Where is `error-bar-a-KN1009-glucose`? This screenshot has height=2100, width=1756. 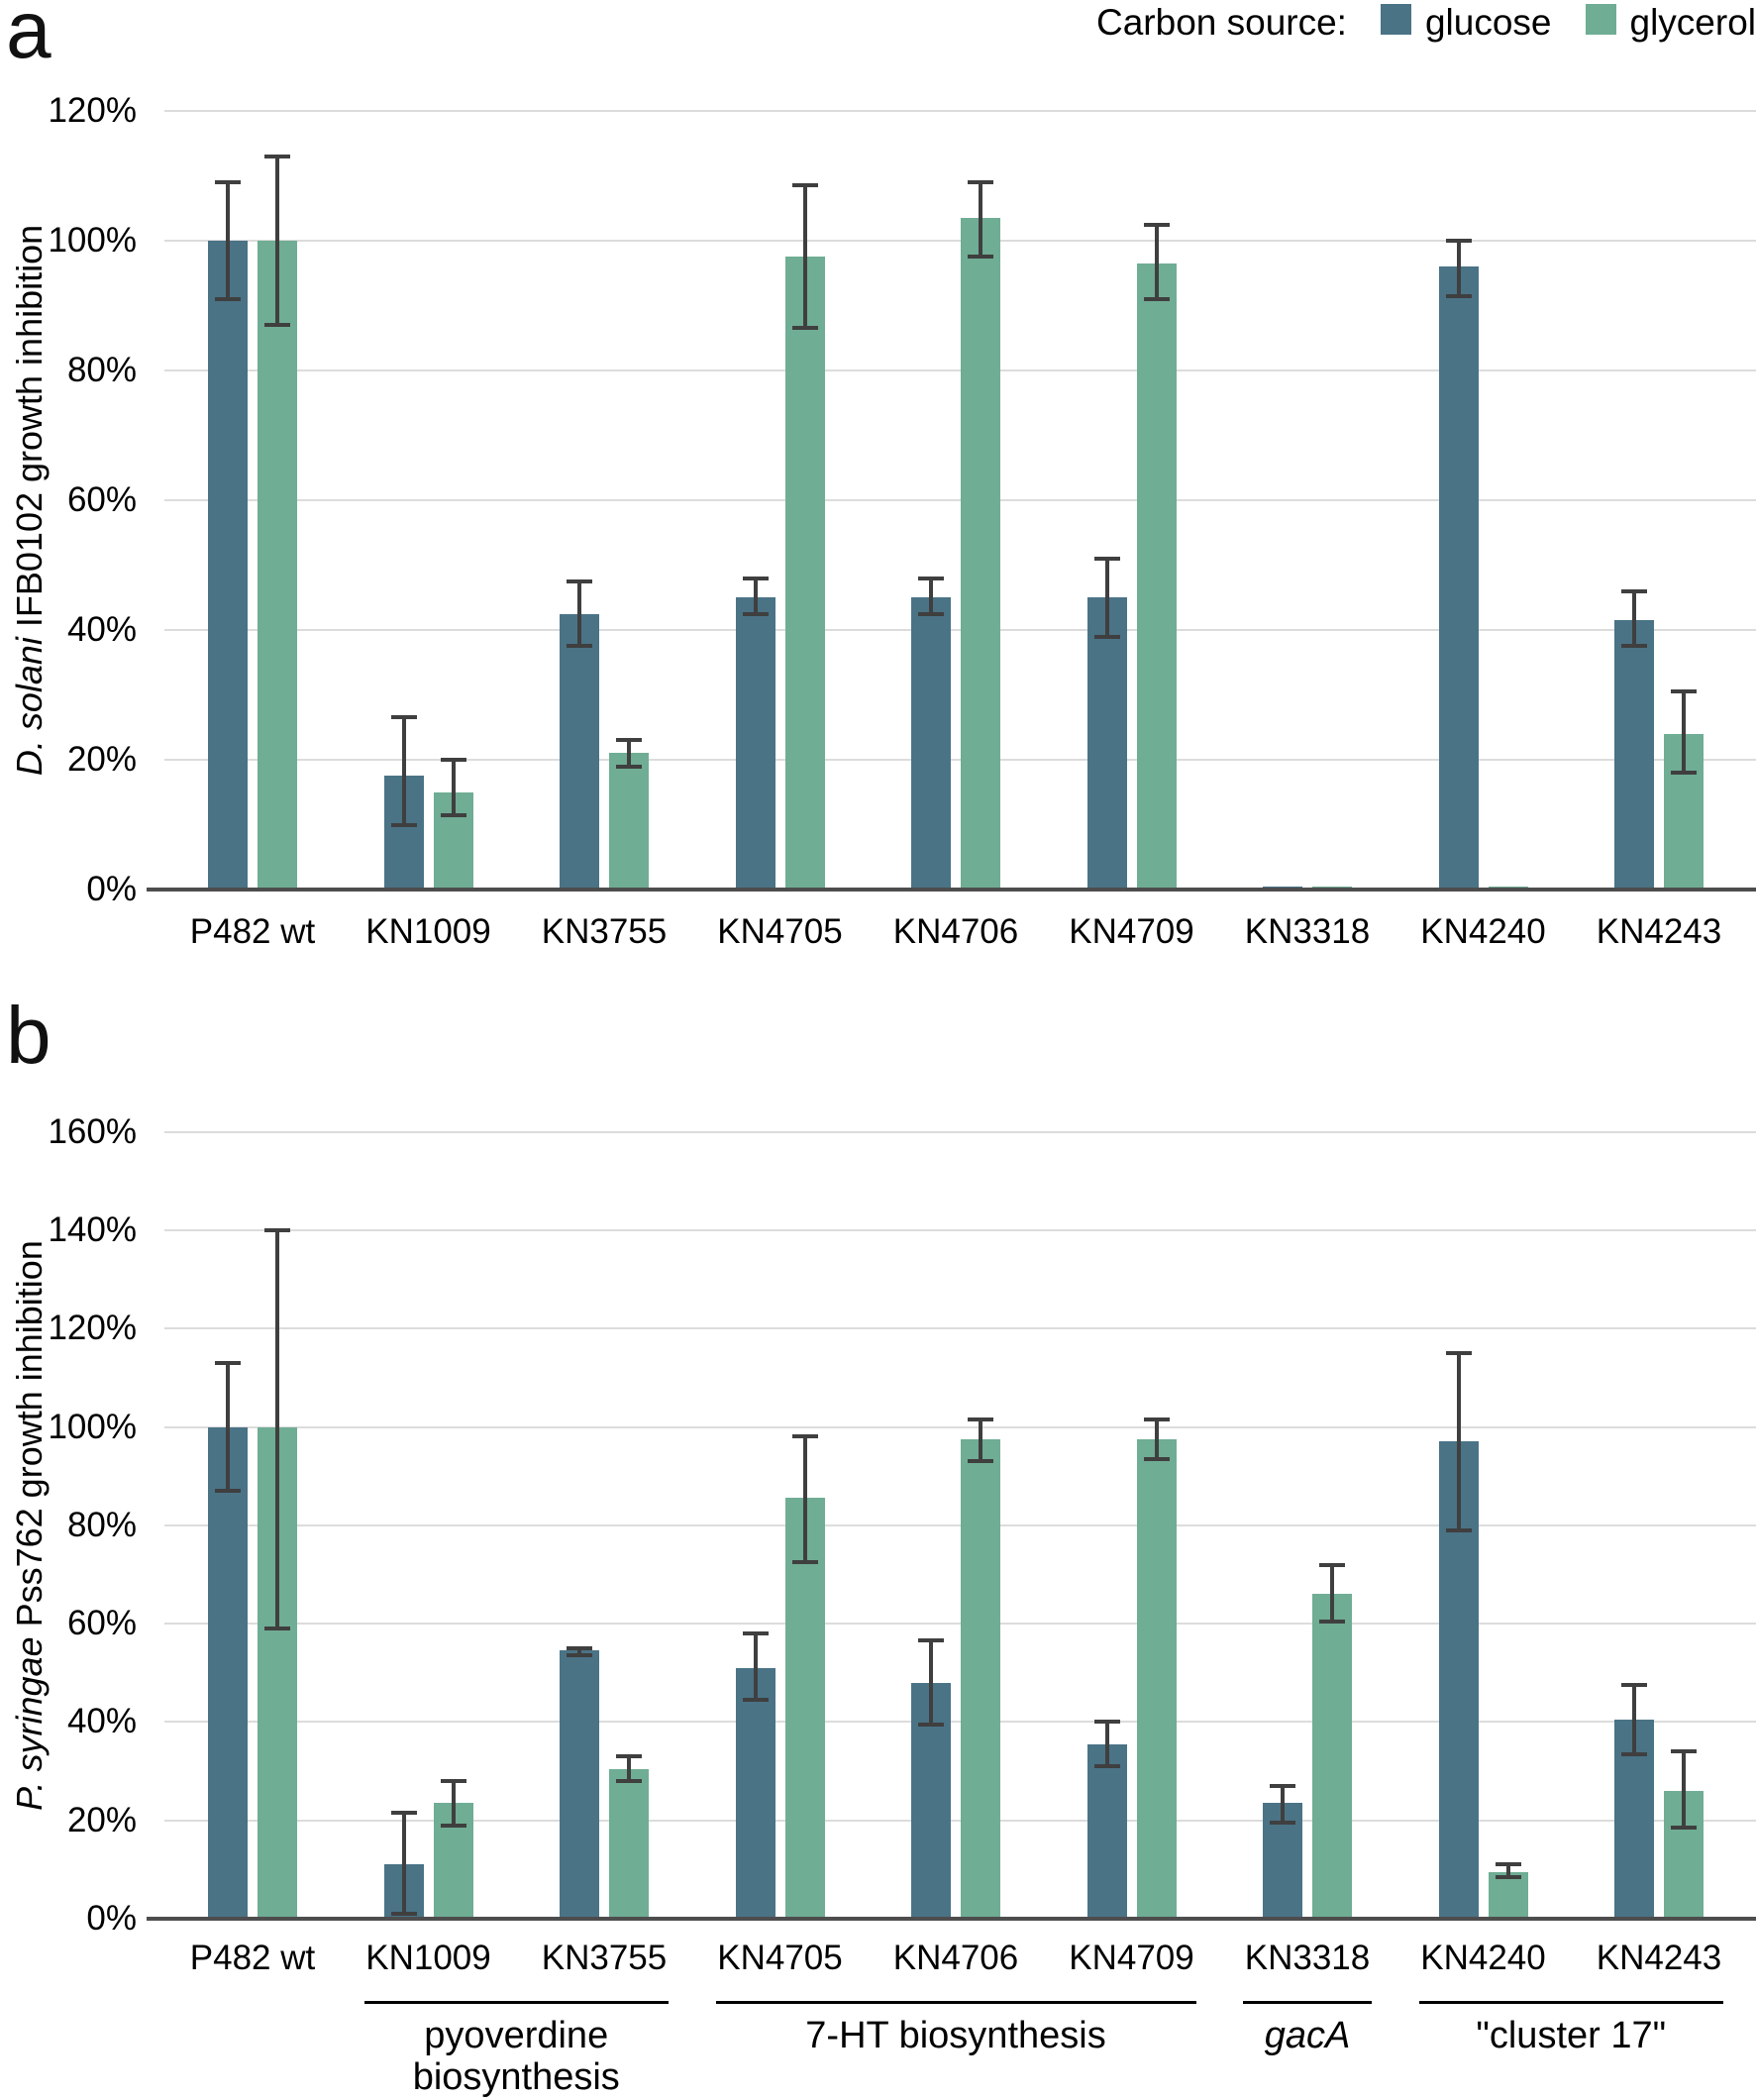 error-bar-a-KN1009-glucose is located at coordinates (403, 771).